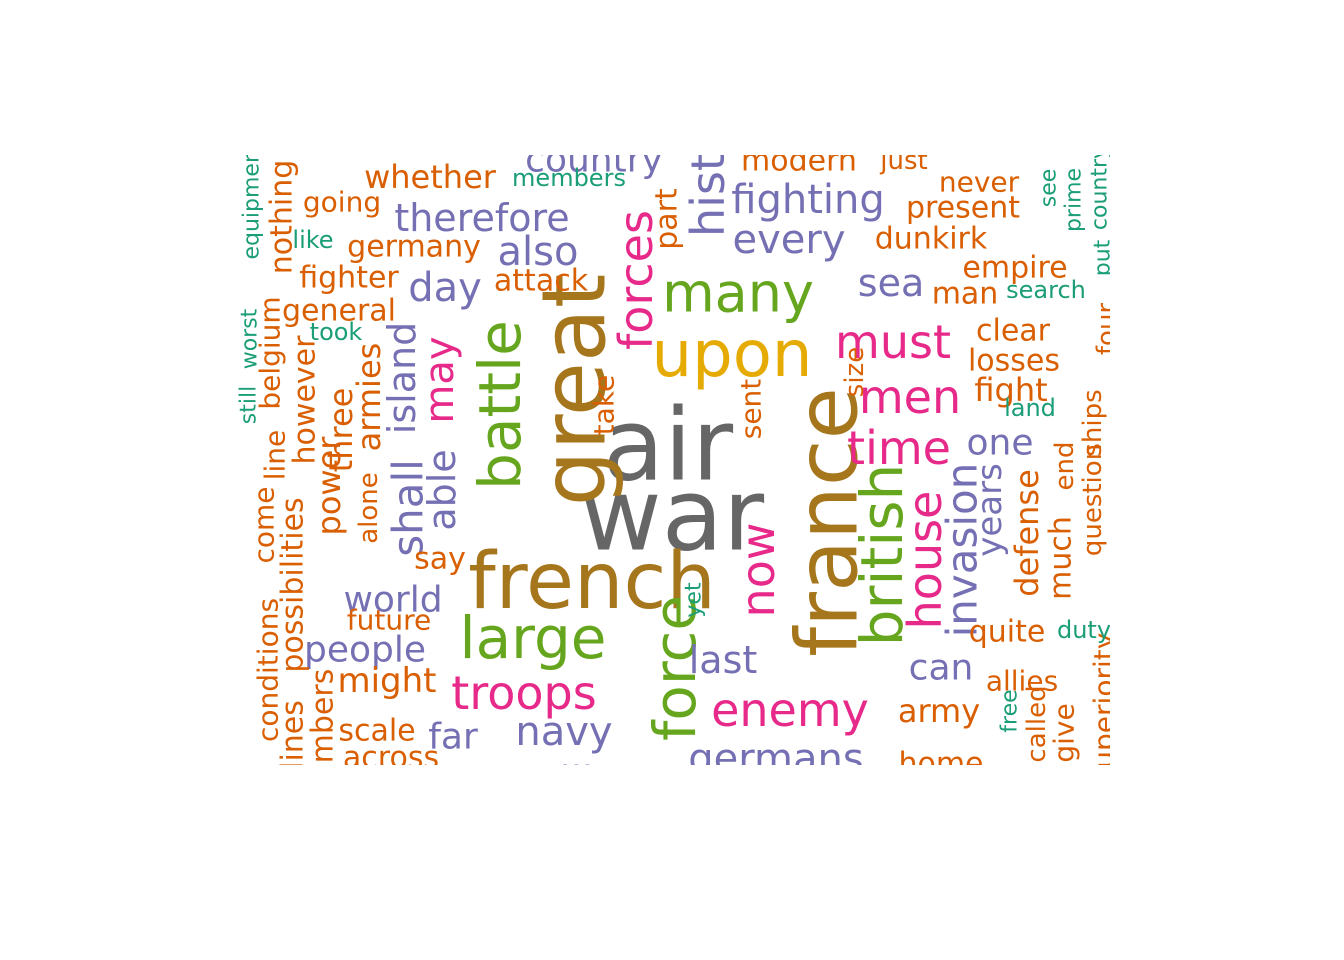 The width and height of the screenshot is (1344, 960). I want to click on word-duty: duty, so click(1084, 630).